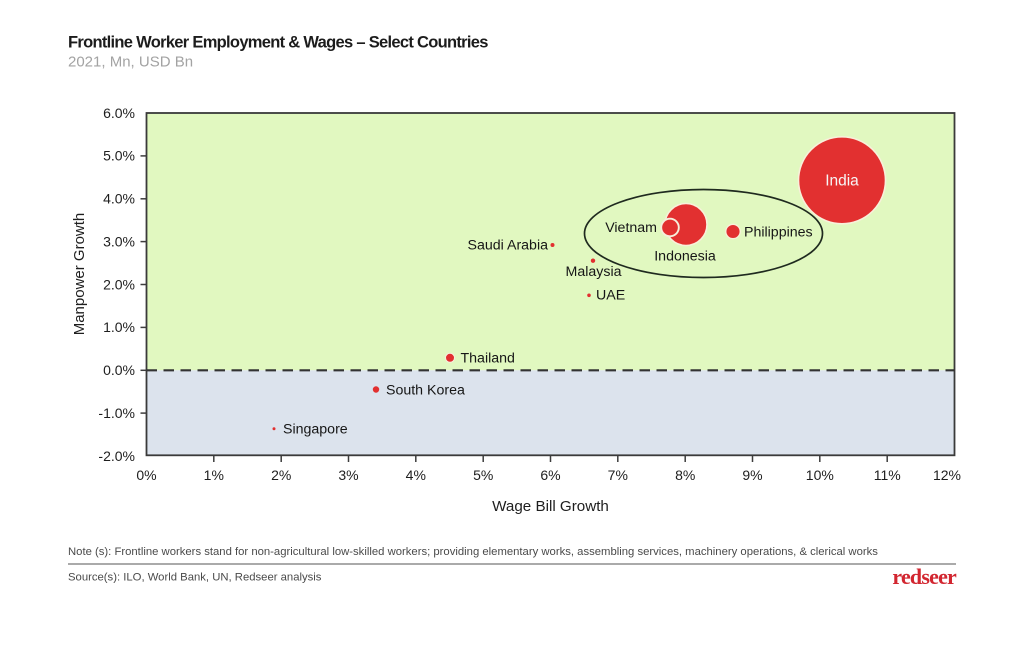  Describe the element at coordinates (550, 506) in the screenshot. I see `svg-text: Wage Bill Growth` at that location.